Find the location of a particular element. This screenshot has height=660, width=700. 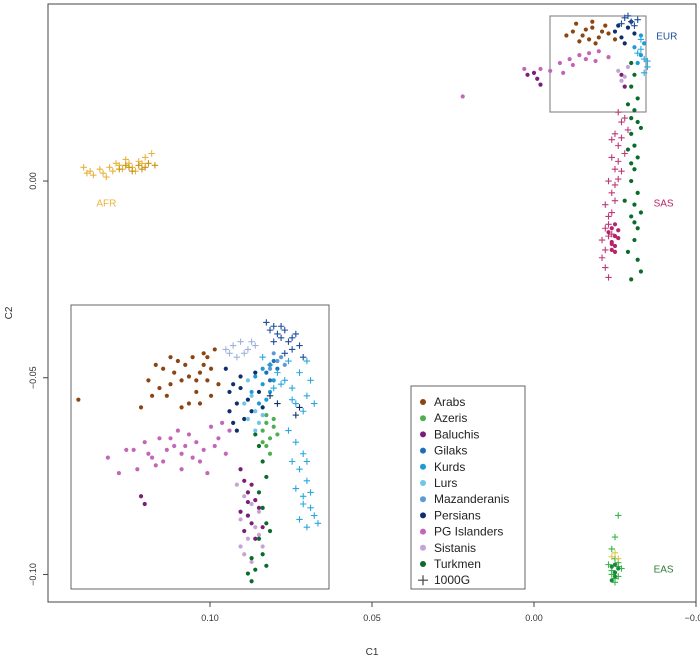

legend-entry: Arabs is located at coordinates (442, 402).